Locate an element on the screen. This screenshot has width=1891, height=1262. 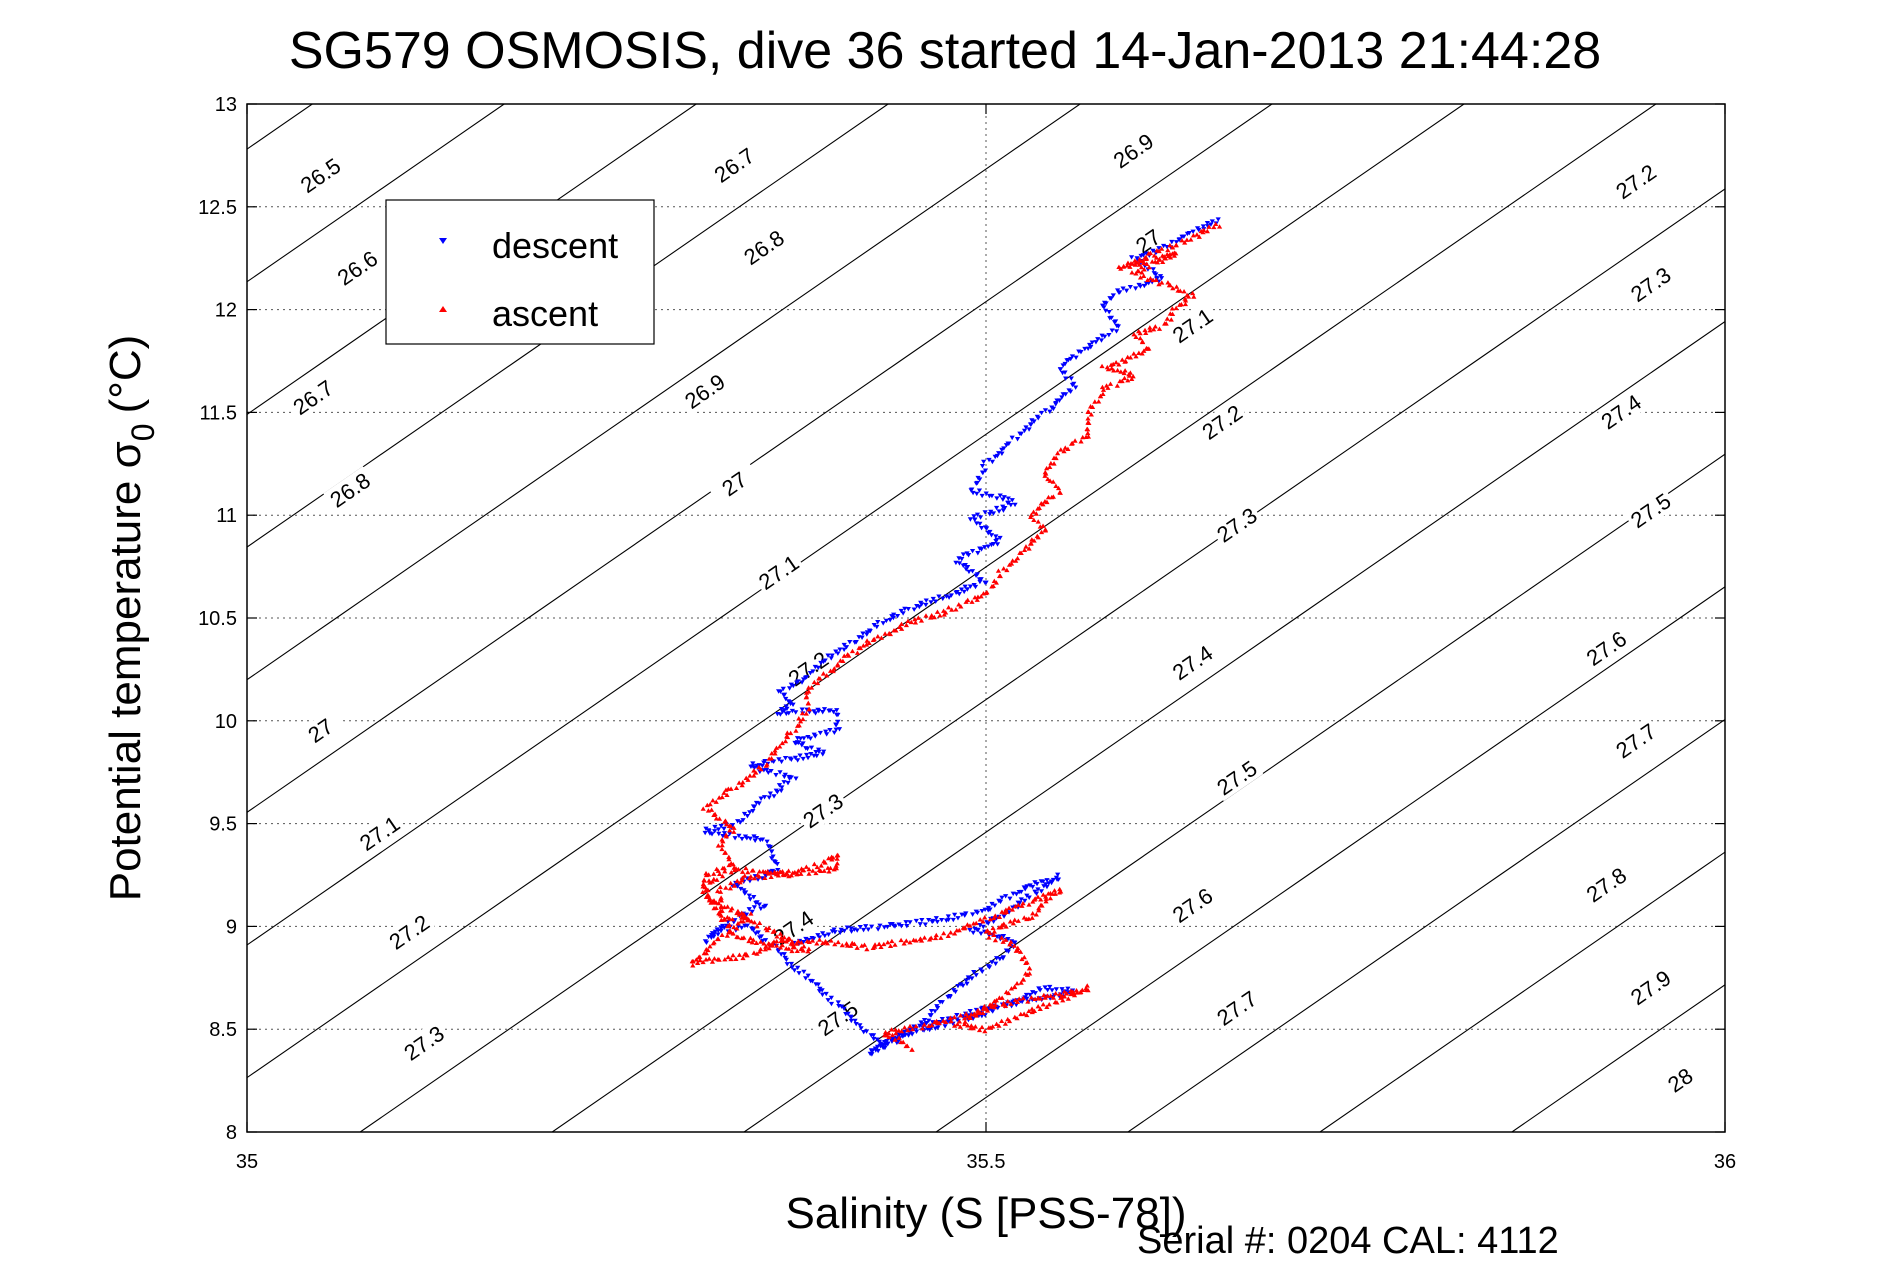
y-tick-label: 13 is located at coordinates (226, 105).